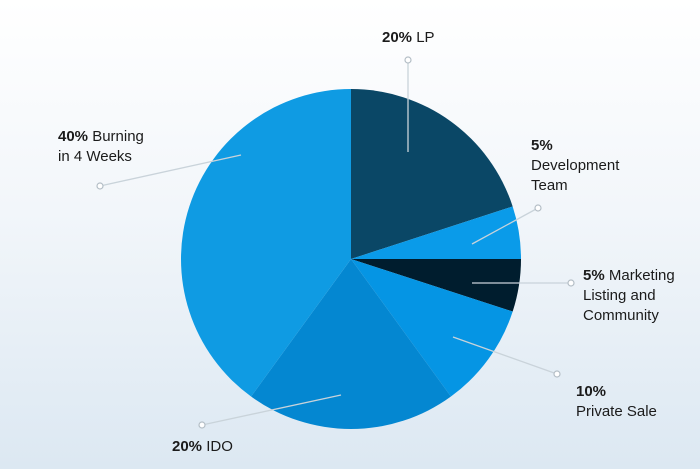  Describe the element at coordinates (575, 146) in the screenshot. I see `slice-label-line: 5%` at that location.